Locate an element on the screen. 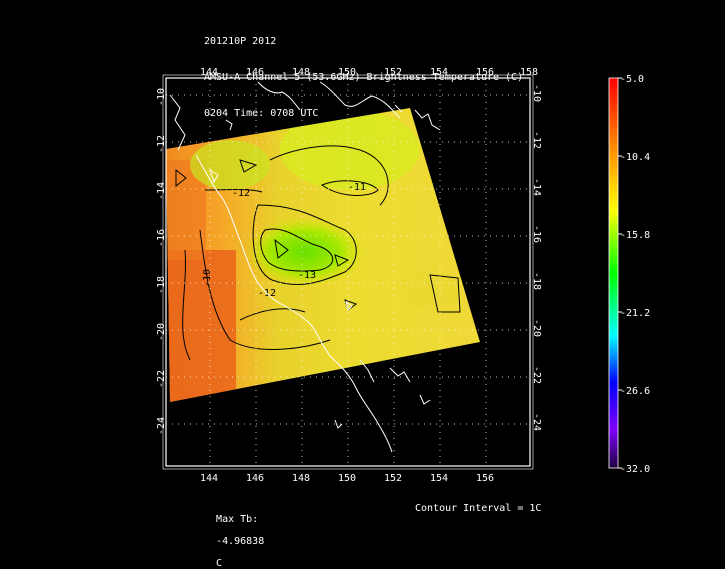  colorbar-label: -21.2 is located at coordinates (635, 313).